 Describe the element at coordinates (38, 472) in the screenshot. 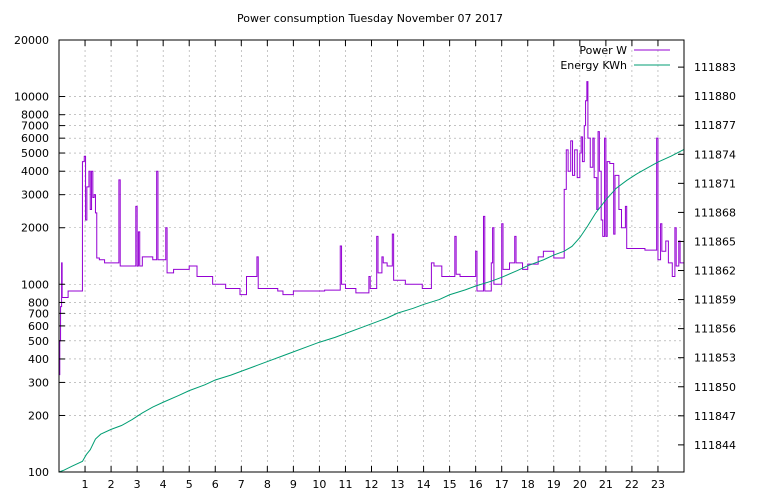

I see `y-tick-label: 100` at that location.